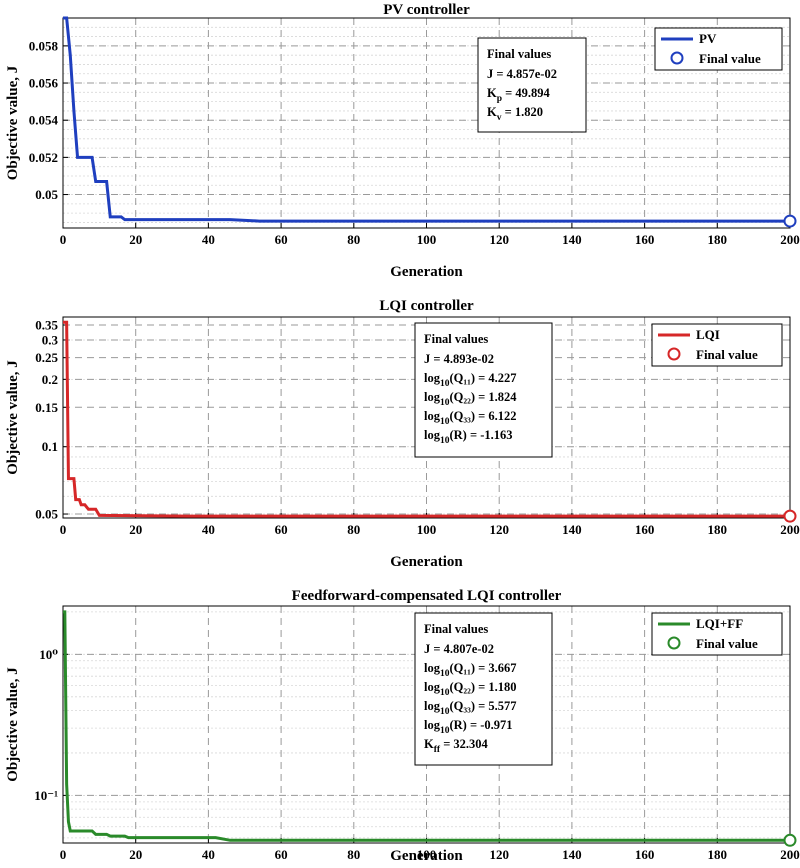 The height and width of the screenshot is (868, 800). What do you see at coordinates (719, 623) in the screenshot?
I see `legend-label-series: LQI+FF` at bounding box center [719, 623].